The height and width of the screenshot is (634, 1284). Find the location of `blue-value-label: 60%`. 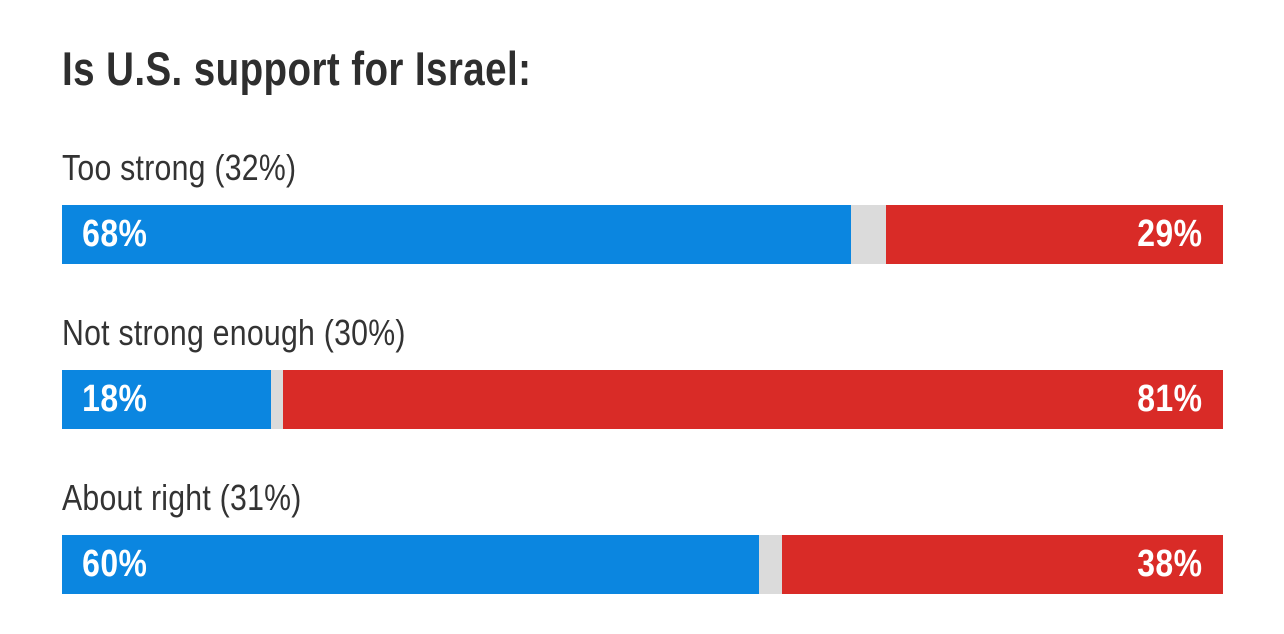

blue-value-label: 60% is located at coordinates (115, 564).